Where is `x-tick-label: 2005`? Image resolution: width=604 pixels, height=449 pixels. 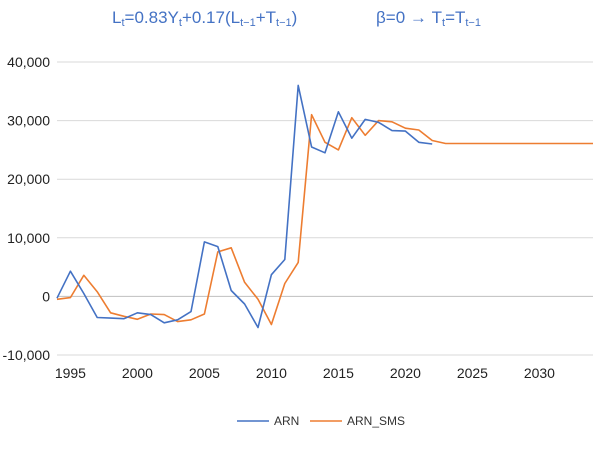 x-tick-label: 2005 is located at coordinates (204, 373).